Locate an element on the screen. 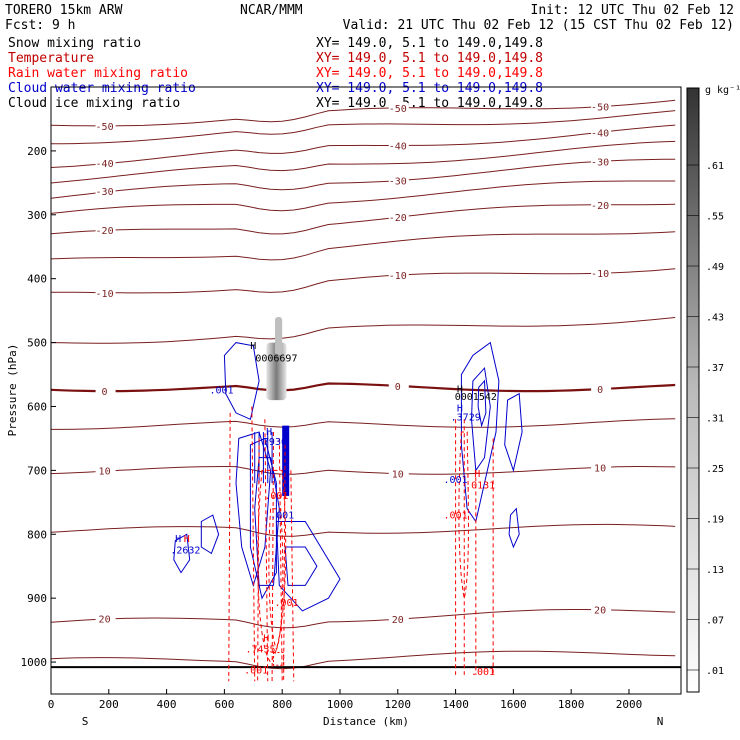 The width and height of the screenshot is (740, 740). colorbar-level-label: .49 is located at coordinates (715, 267).